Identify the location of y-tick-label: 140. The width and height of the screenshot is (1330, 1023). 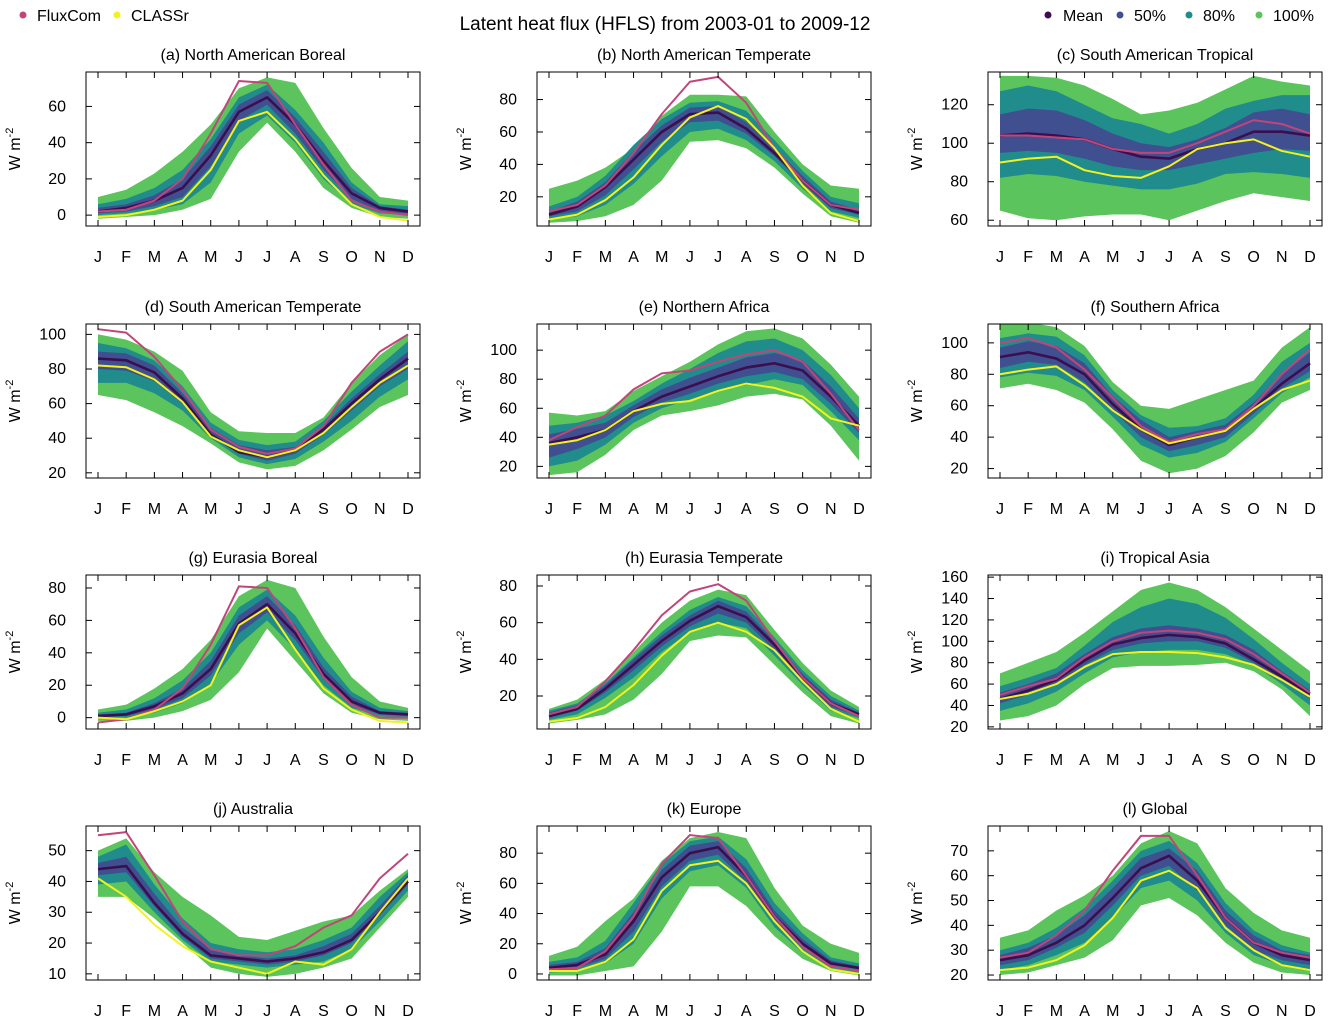
(954, 599).